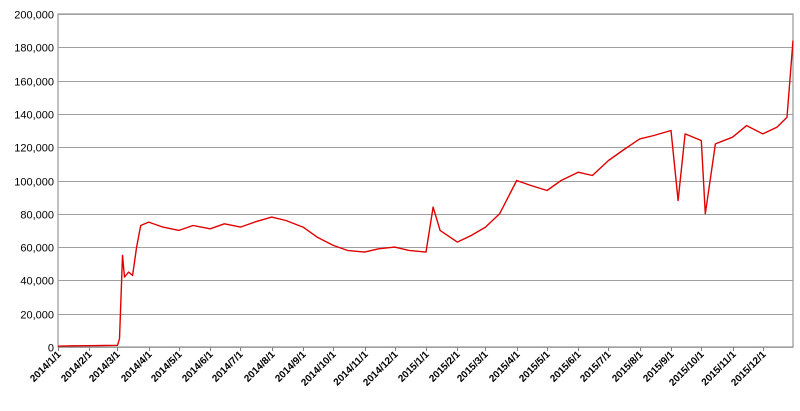 This screenshot has width=800, height=411. I want to click on x-tick-label: 2015/5/1, so click(535, 367).